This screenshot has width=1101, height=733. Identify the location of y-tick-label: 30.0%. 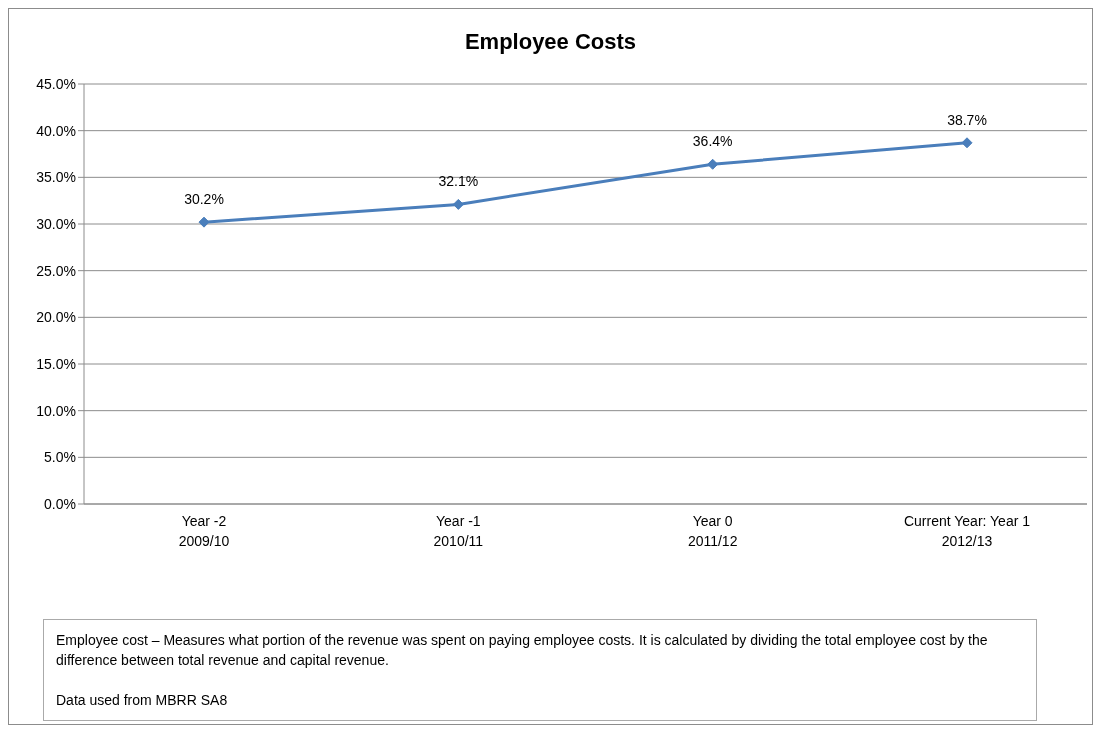
(56, 223).